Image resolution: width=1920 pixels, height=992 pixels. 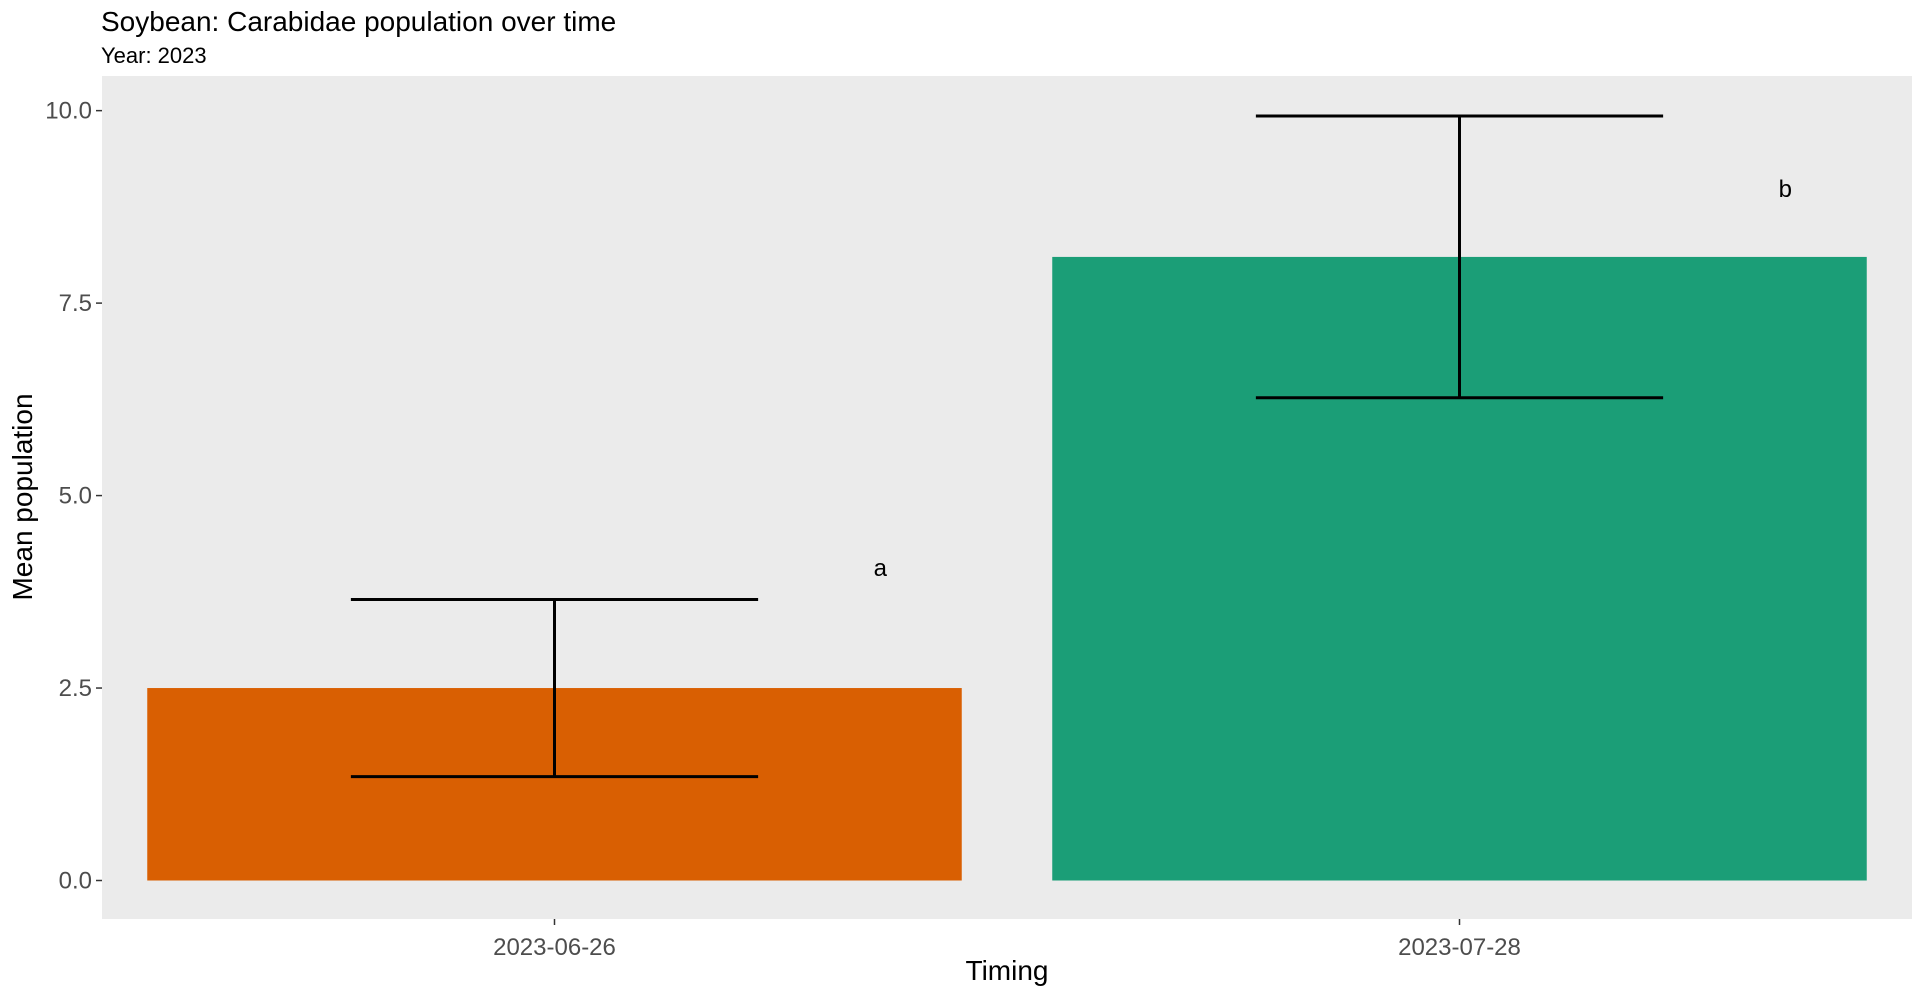 I want to click on chart-title: Soybean: Carabidae population over time, so click(x=358, y=21).